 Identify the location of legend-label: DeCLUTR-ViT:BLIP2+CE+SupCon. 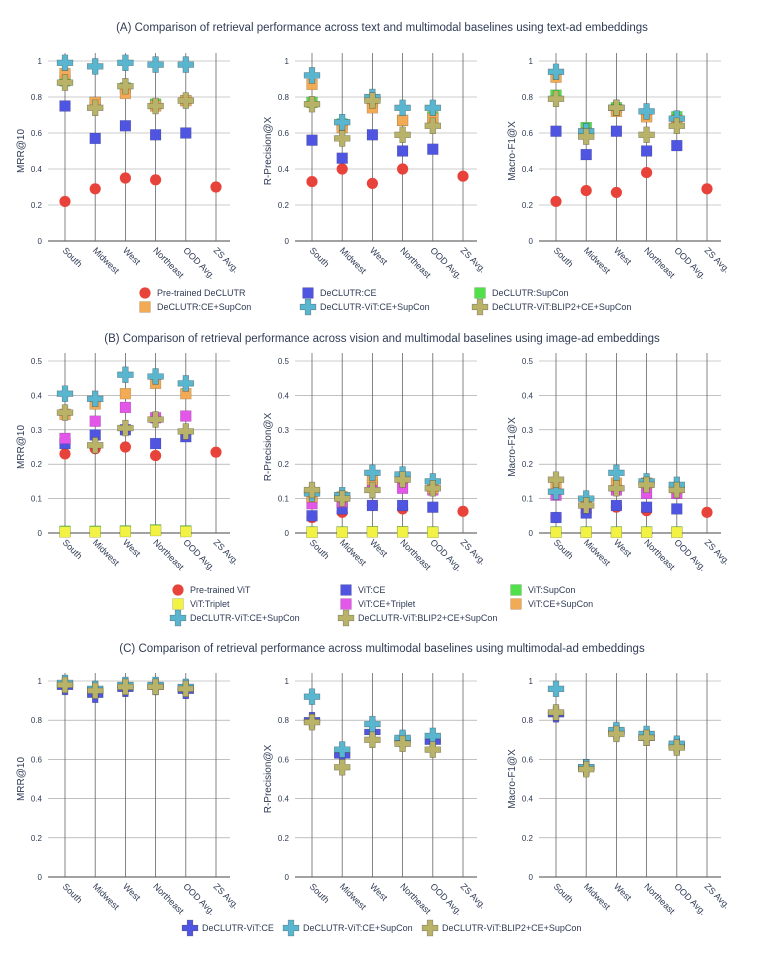
(511, 928).